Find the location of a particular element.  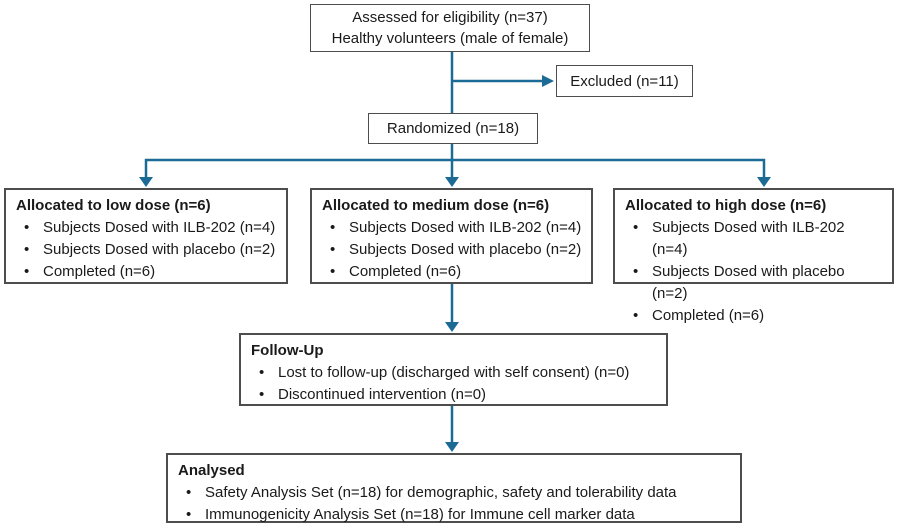

connector-randomized-branch is located at coordinates (455, 161).